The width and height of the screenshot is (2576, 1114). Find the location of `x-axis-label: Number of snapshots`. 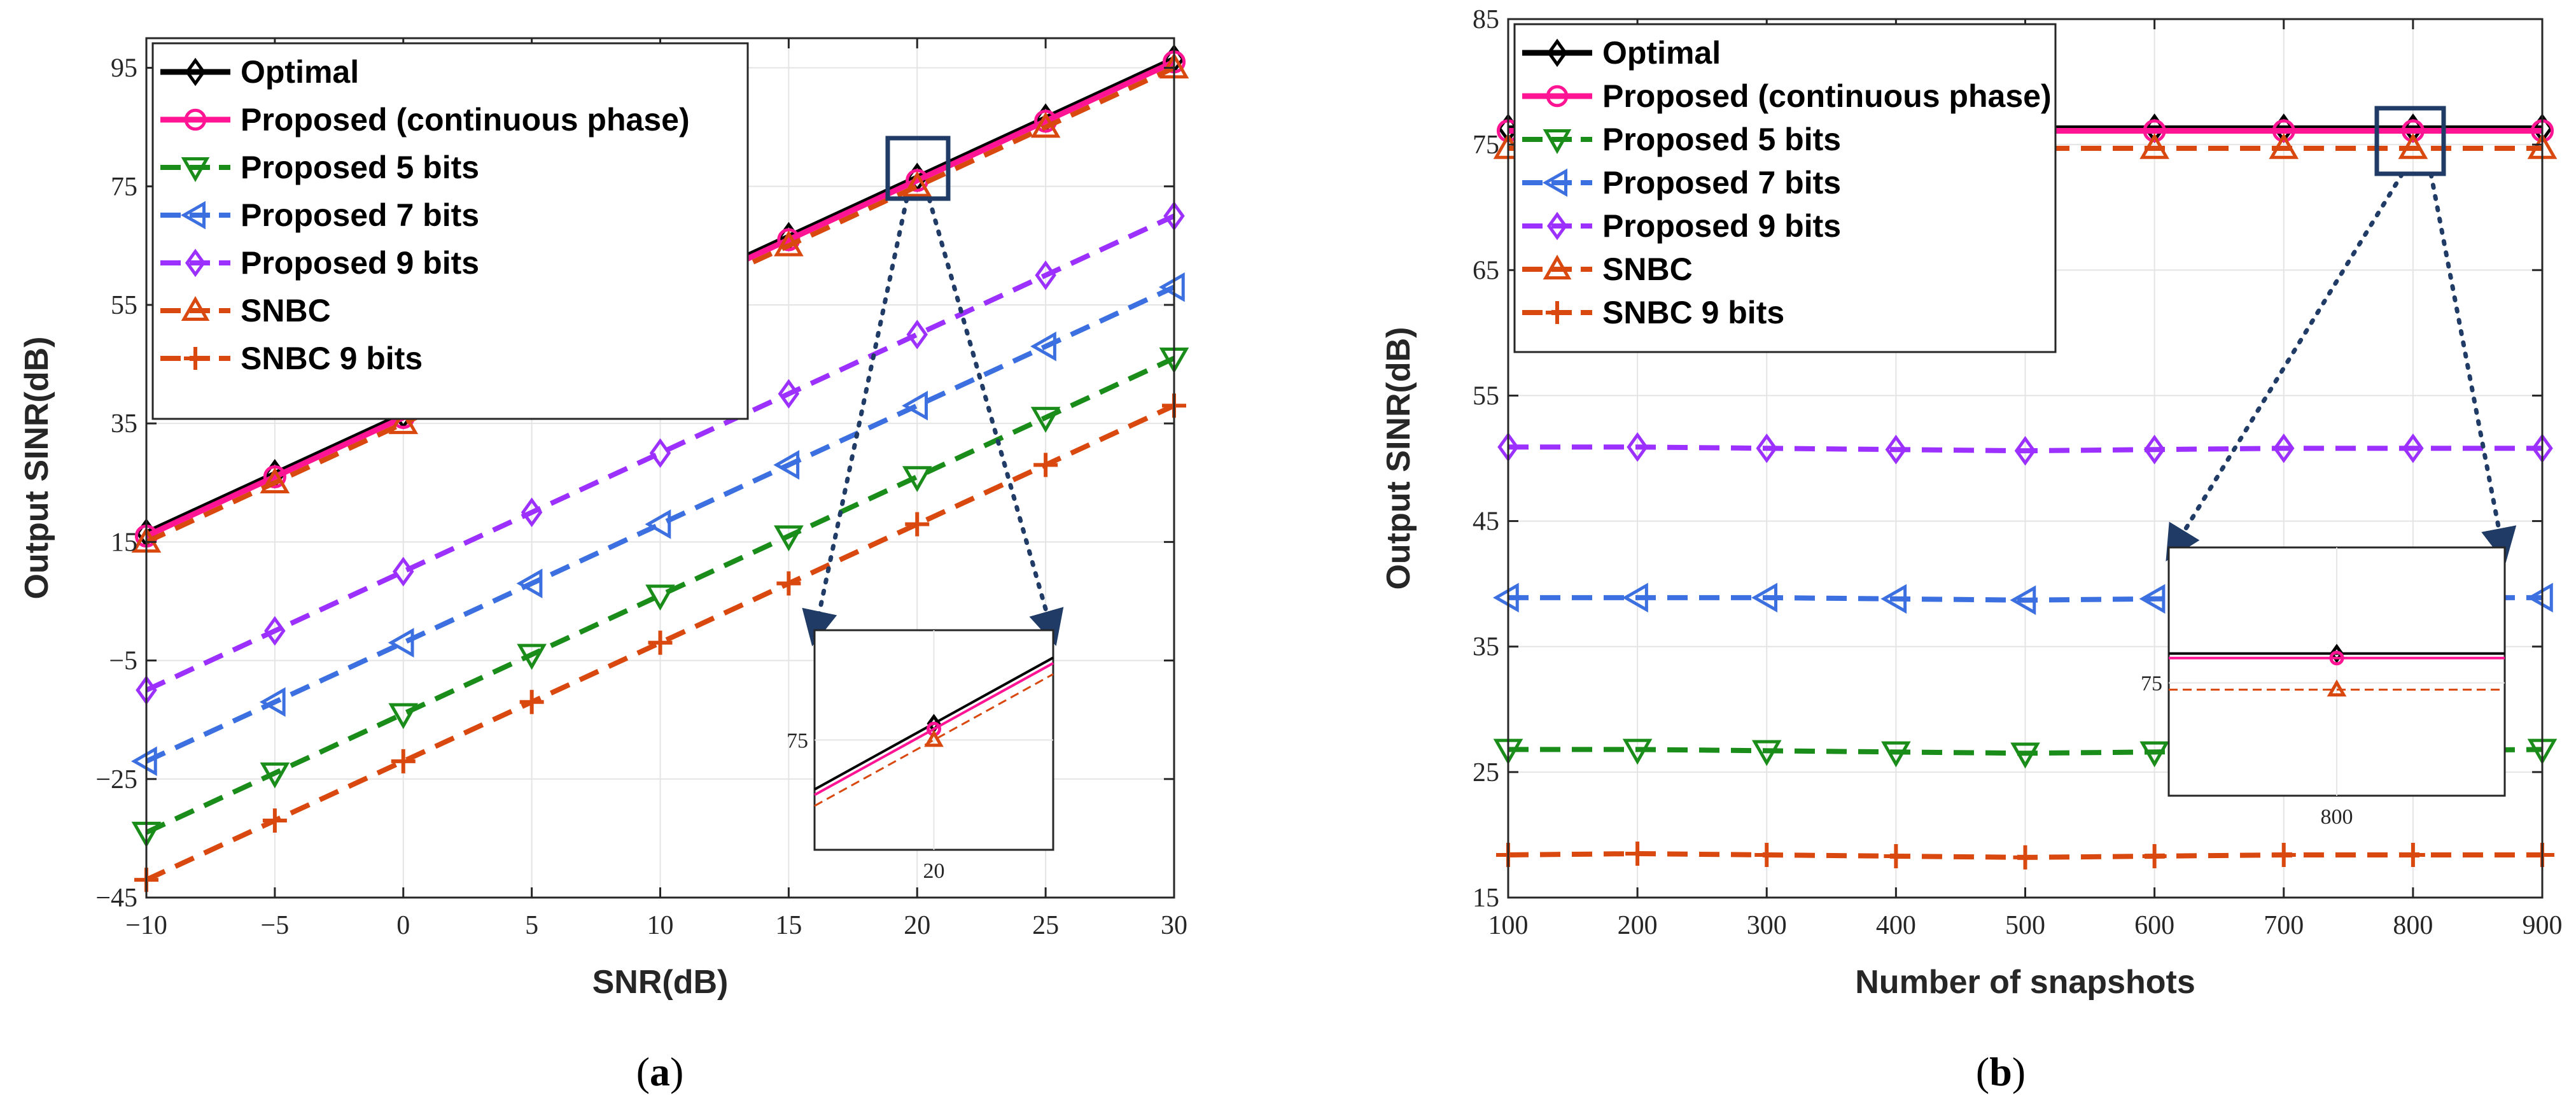

x-axis-label: Number of snapshots is located at coordinates (2025, 982).